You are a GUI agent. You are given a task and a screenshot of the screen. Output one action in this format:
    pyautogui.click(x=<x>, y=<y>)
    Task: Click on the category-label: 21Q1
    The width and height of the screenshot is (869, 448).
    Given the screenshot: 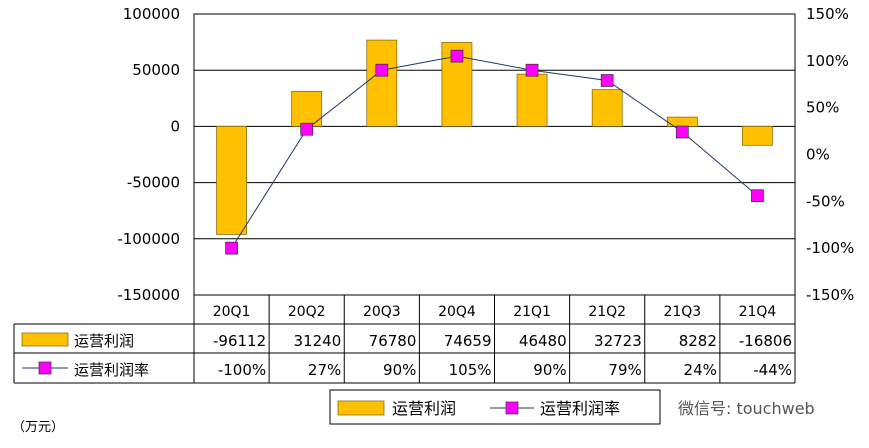 What is the action you would take?
    pyautogui.click(x=532, y=312)
    